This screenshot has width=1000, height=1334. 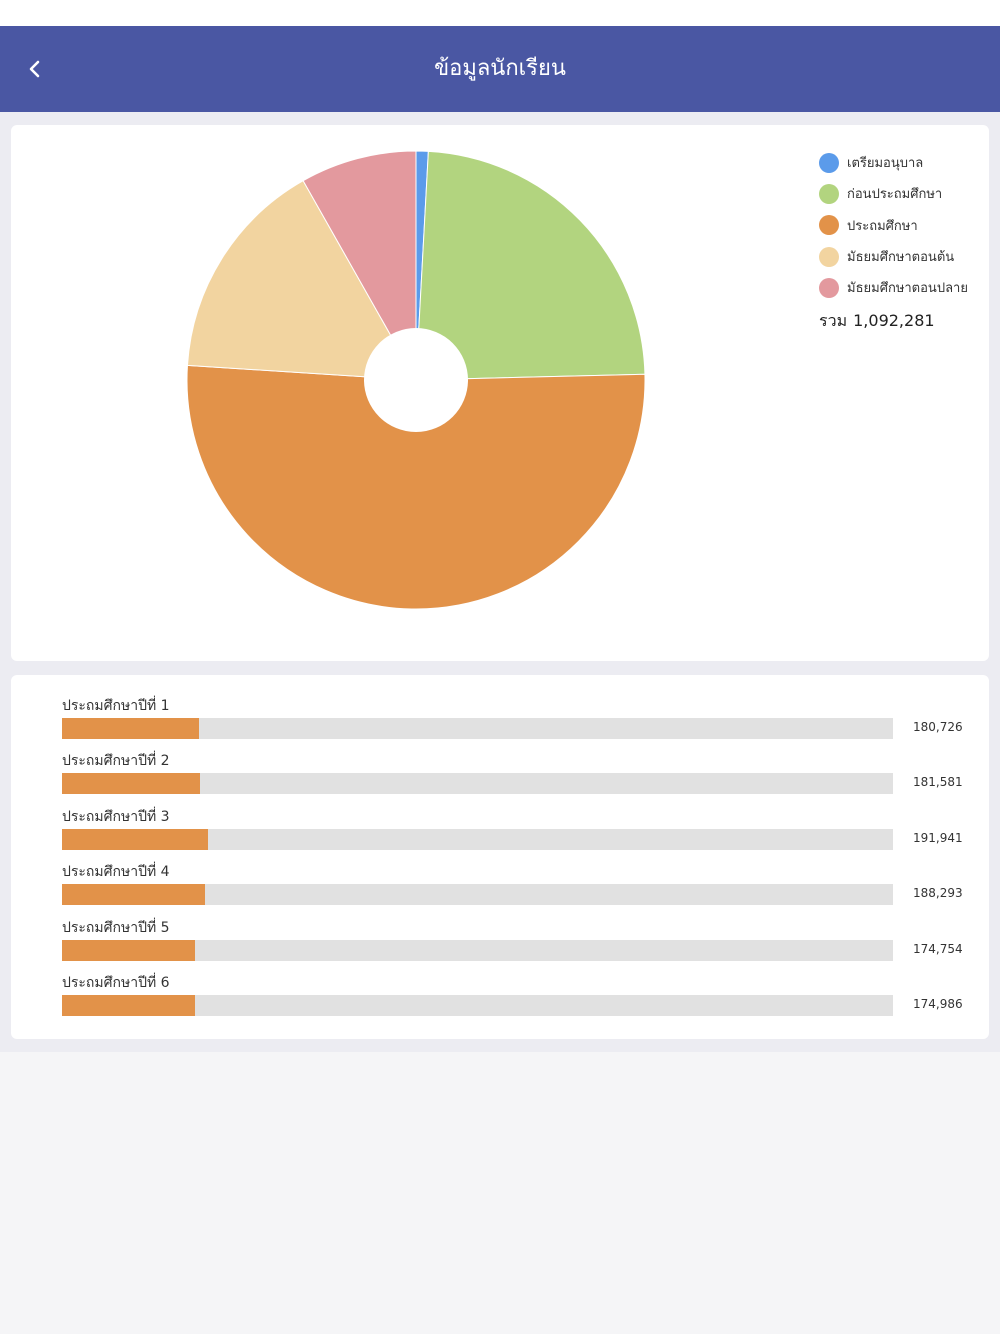 I want to click on bar-label: ประถมศึกษาปีที่ 5, so click(x=116, y=927).